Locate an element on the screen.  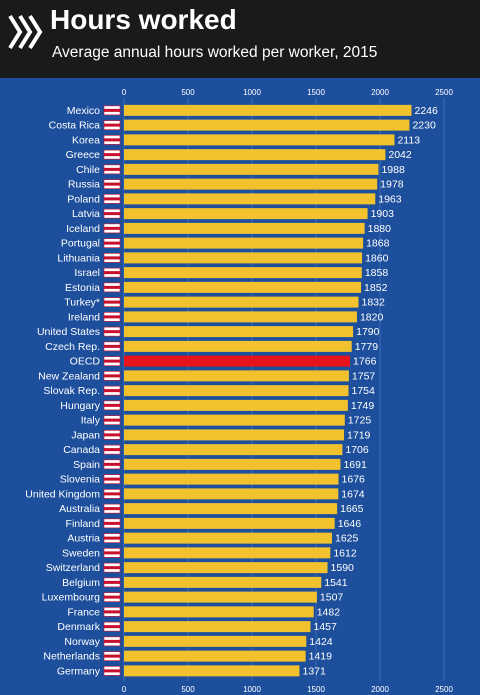
value-label: 1419 is located at coordinates (321, 657).